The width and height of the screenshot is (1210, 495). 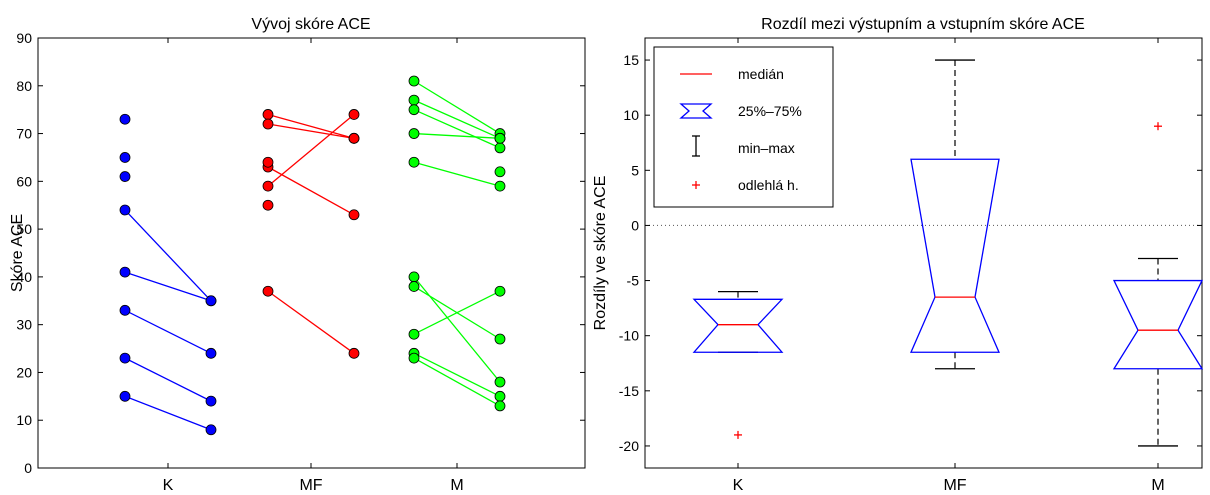 What do you see at coordinates (954, 485) in the screenshot?
I see `right-x-category-label: MF` at bounding box center [954, 485].